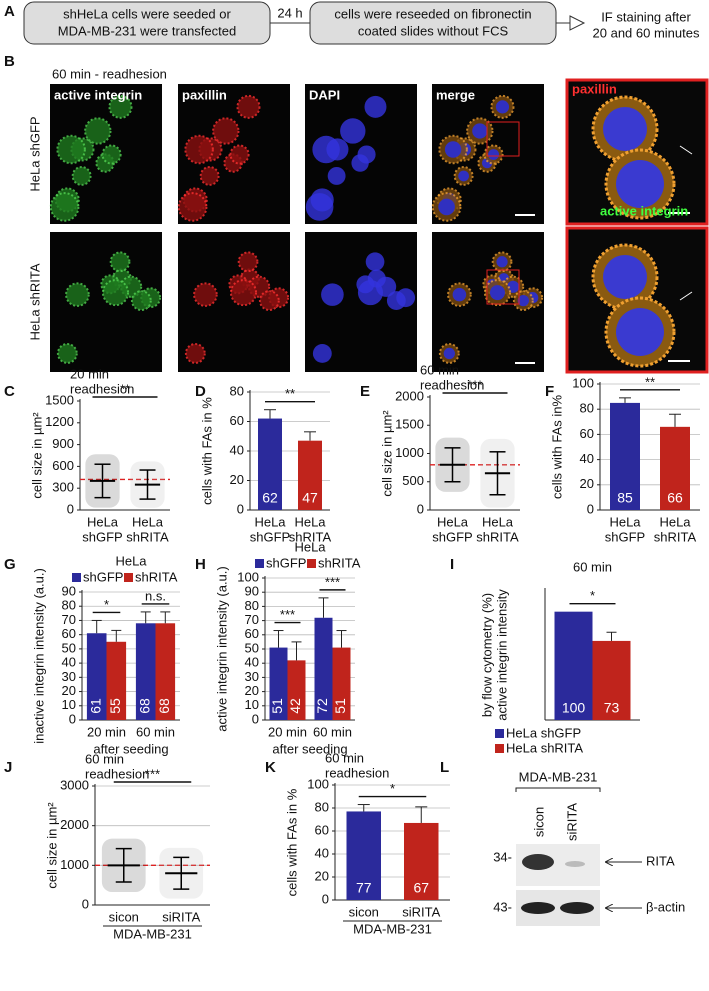 The width and height of the screenshot is (709, 991). Describe the element at coordinates (155, 595) in the screenshot. I see `significance: n.s.` at that location.